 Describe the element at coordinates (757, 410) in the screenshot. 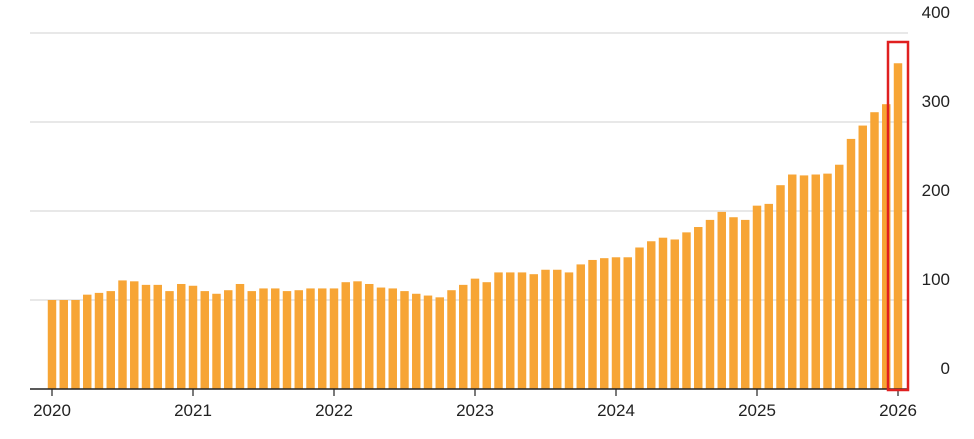

I see `x-tick-label: 2025` at that location.